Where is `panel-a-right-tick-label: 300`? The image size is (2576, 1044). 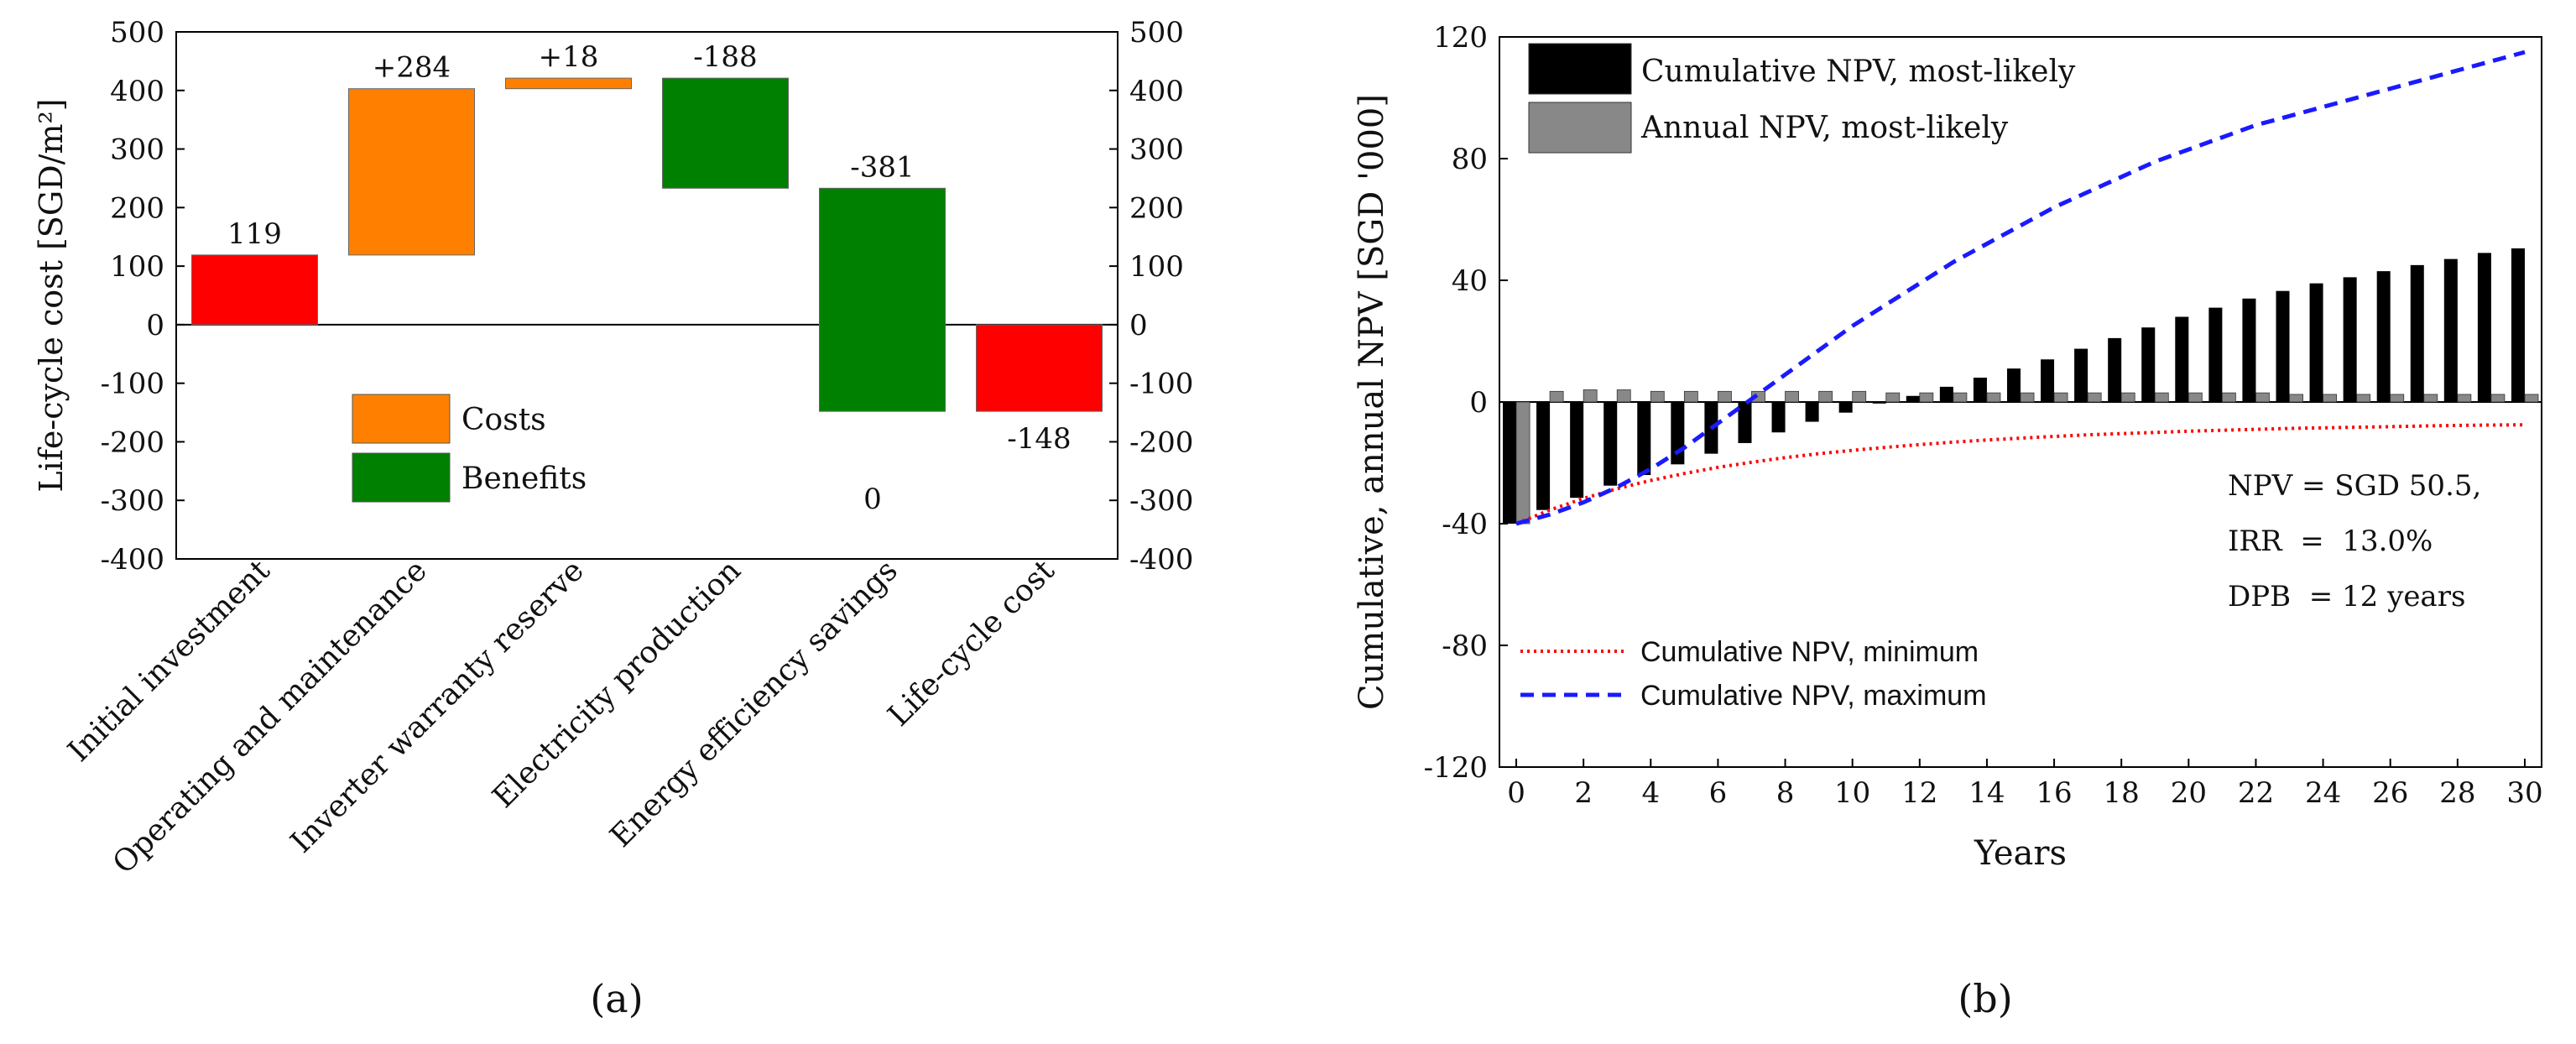
panel-a-right-tick-label: 300 is located at coordinates (1156, 150).